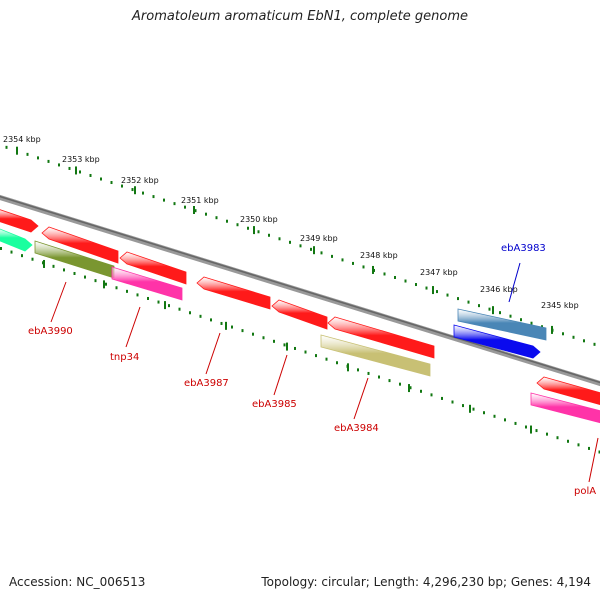  Describe the element at coordinates (81, 159) in the screenshot. I see `ruler-label: 2353 kbp` at that location.